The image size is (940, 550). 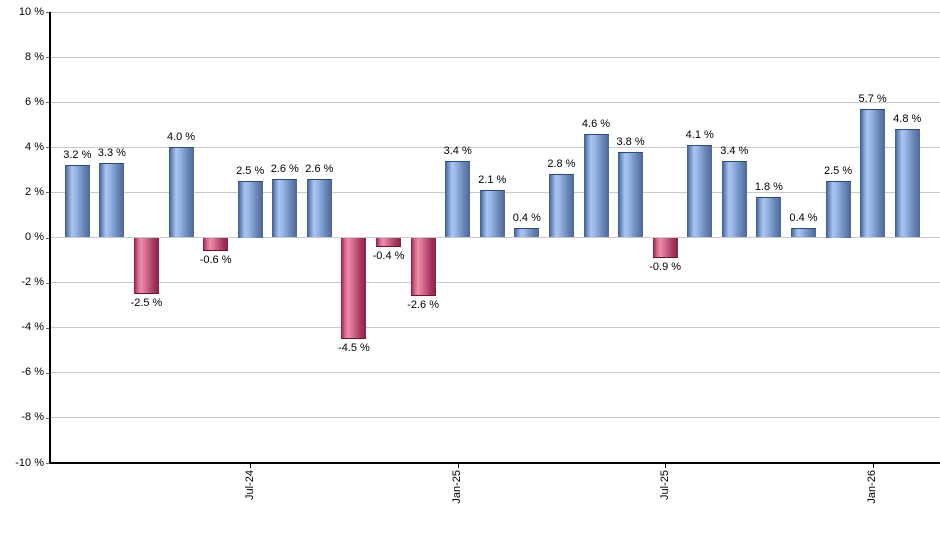 What do you see at coordinates (31, 11) in the screenshot?
I see `y-axis-tick-label: 10 %` at bounding box center [31, 11].